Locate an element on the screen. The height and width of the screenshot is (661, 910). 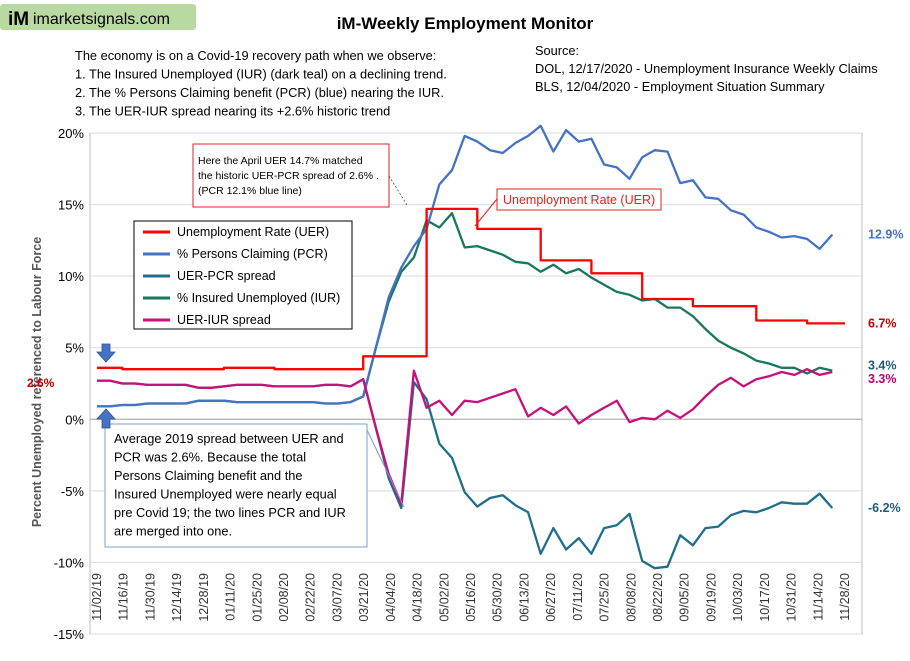
callout-bottom-line: Insured Unemployed were nearly equal is located at coordinates (225, 494).